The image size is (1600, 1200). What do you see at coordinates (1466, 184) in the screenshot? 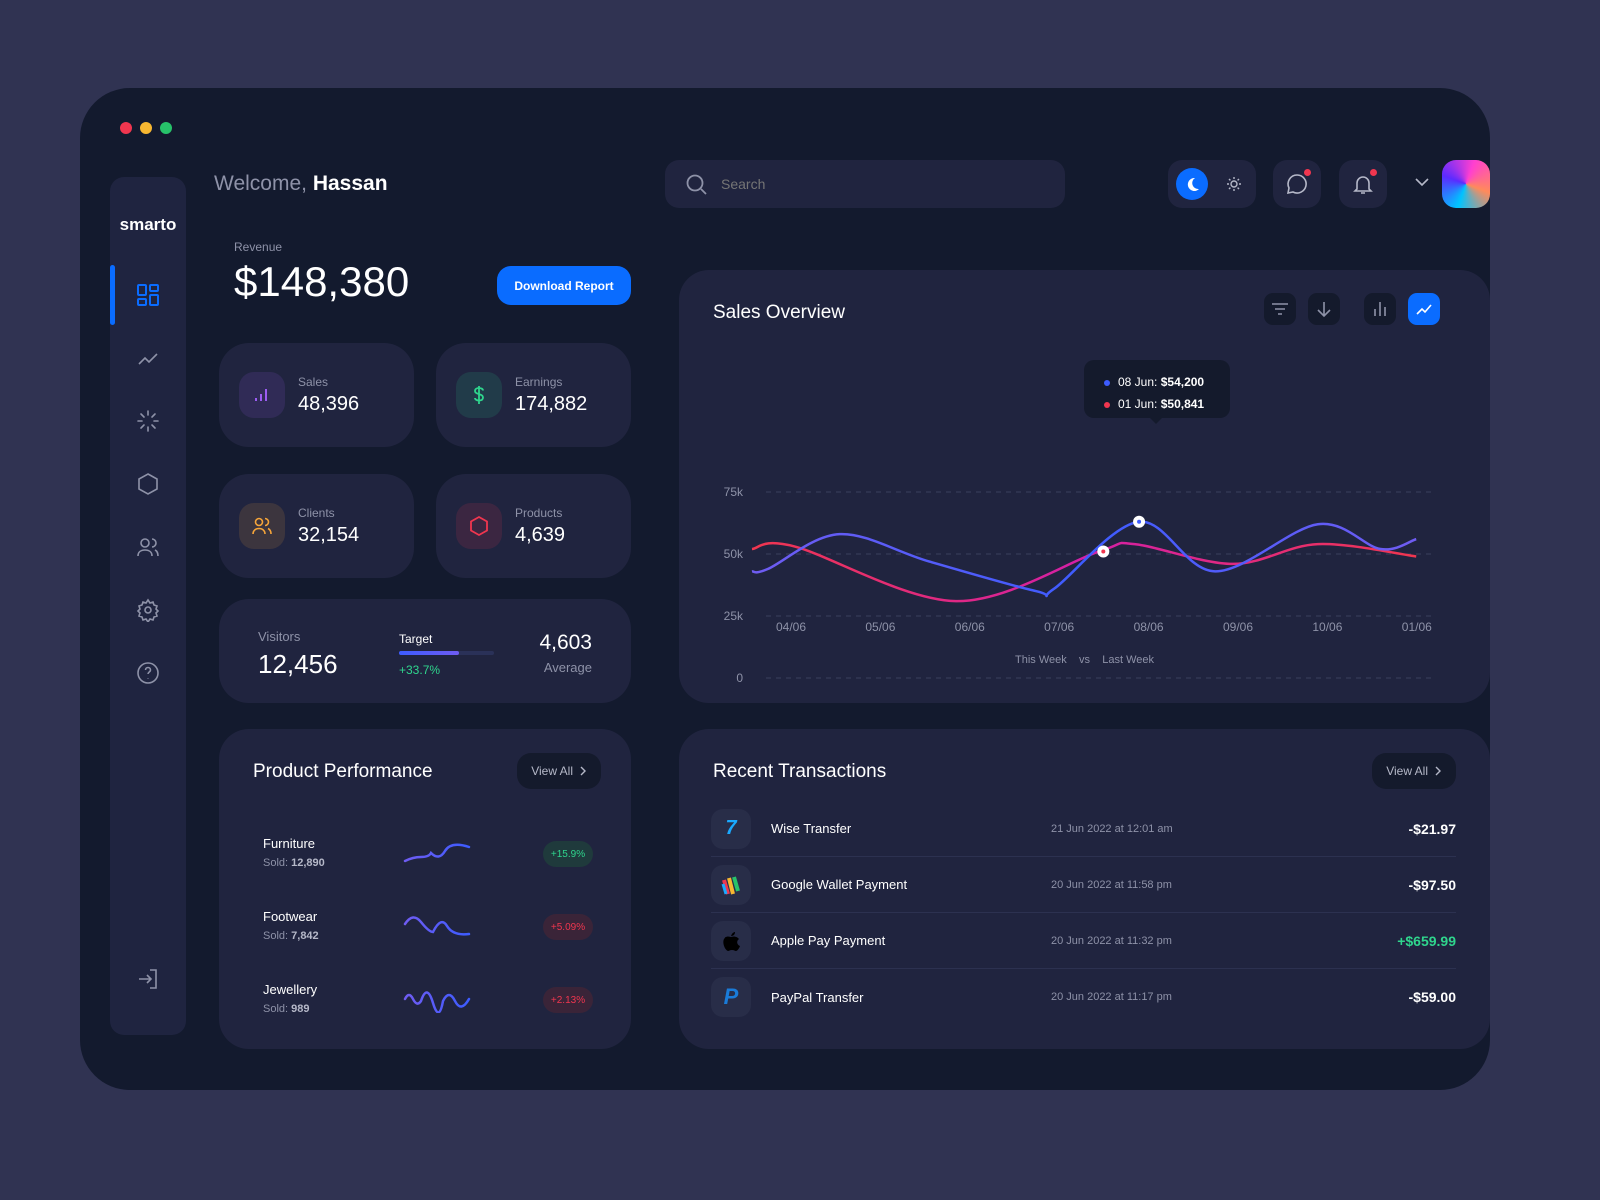
I see `avatar` at bounding box center [1466, 184].